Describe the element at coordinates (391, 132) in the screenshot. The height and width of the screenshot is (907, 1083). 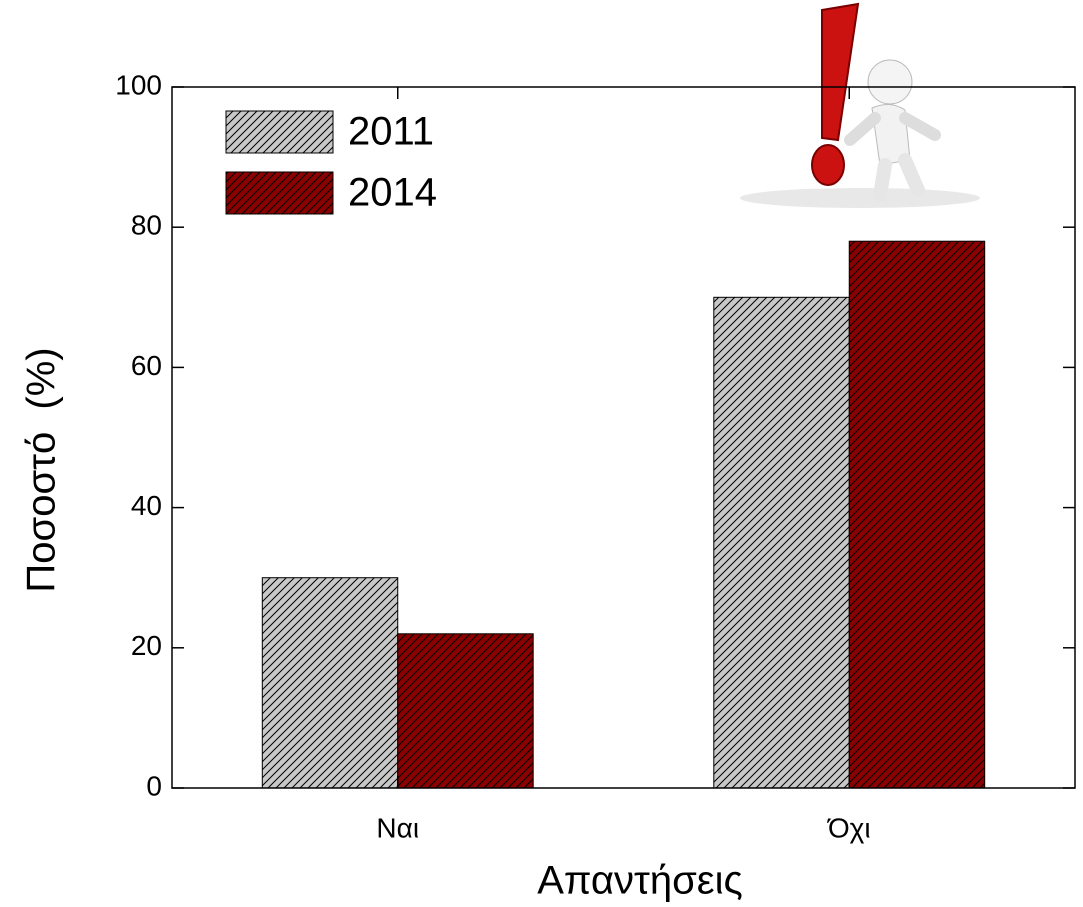
I see `legend-label: 2011` at that location.